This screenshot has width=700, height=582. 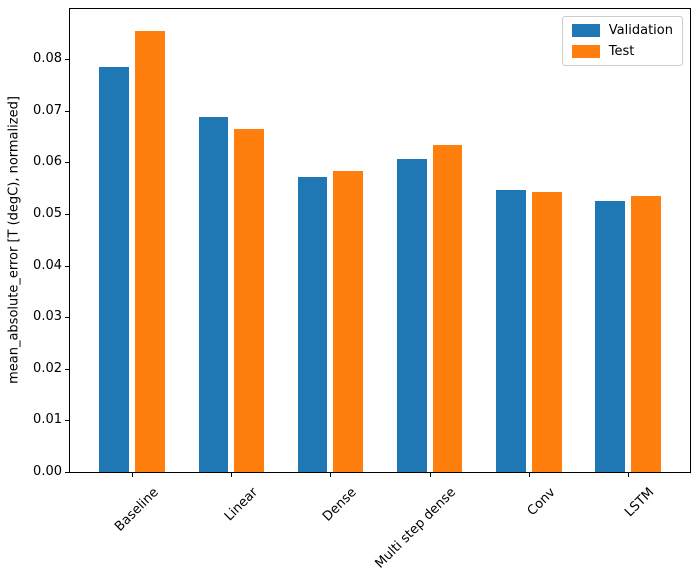 What do you see at coordinates (241, 505) in the screenshot?
I see `x-tick-label-linear: Linear` at bounding box center [241, 505].